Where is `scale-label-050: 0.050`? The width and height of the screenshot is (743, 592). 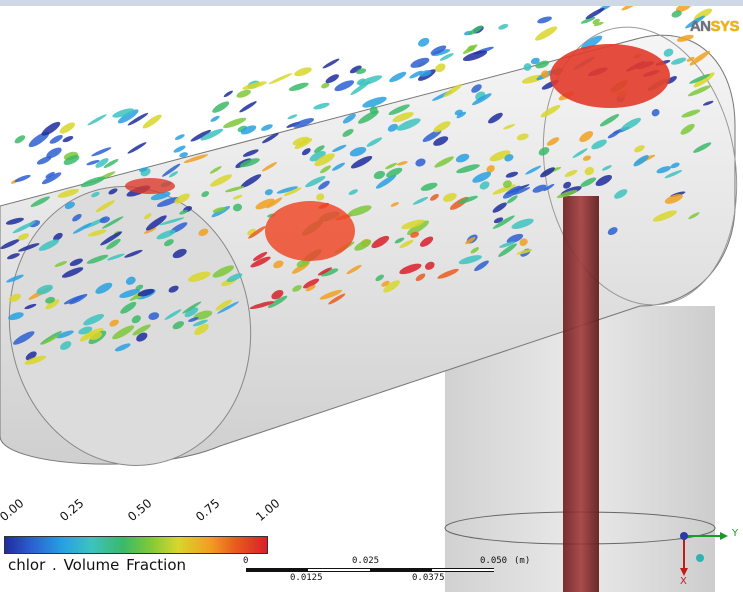 scale-label-050: 0.050 is located at coordinates (494, 561).